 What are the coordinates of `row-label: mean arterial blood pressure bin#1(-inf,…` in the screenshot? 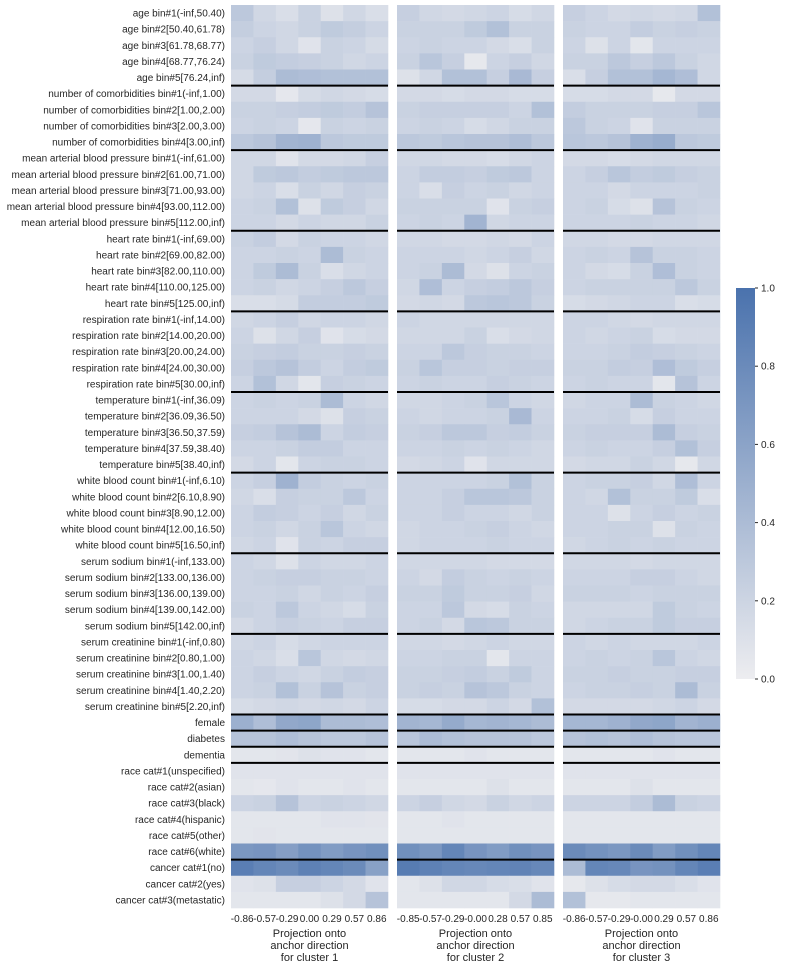 It's located at (123, 159).